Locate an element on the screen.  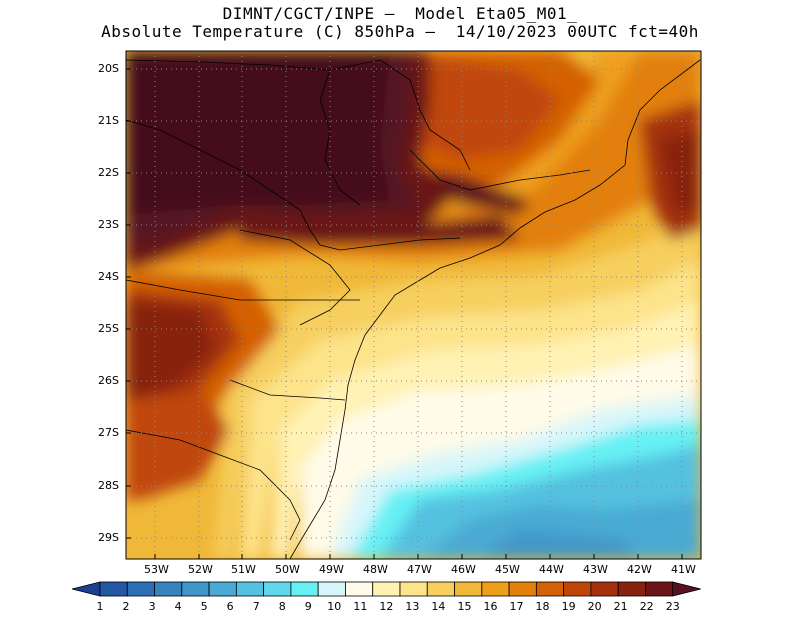
colorbar-label: 1 is located at coordinates (100, 606).